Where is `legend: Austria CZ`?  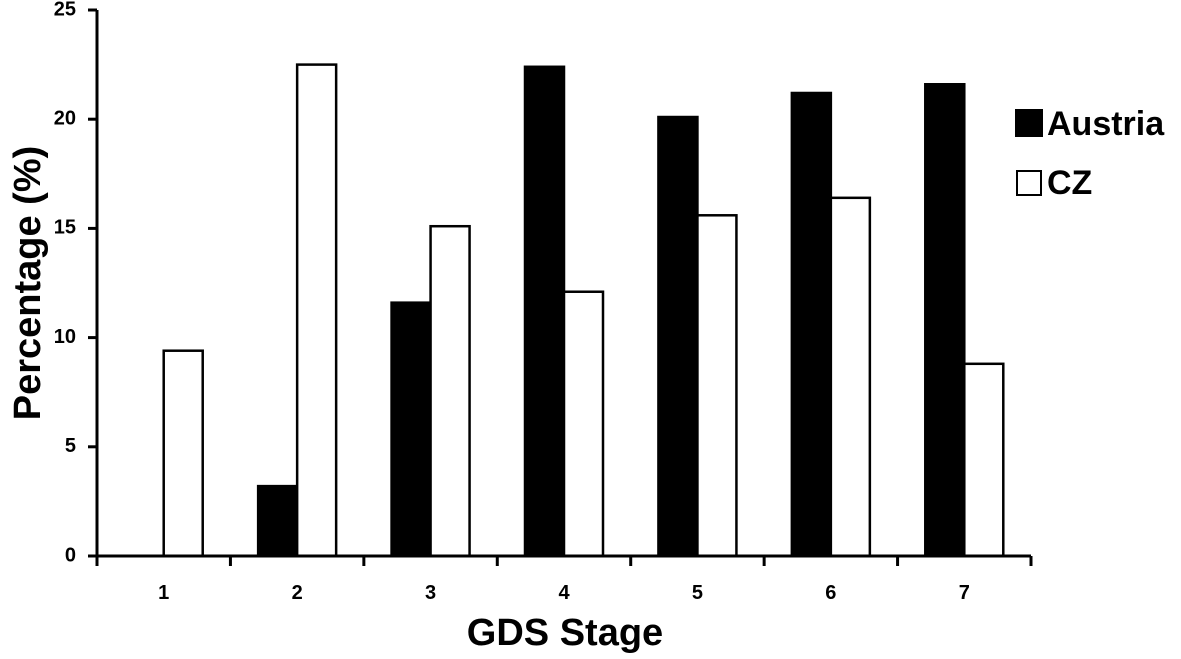
legend: Austria CZ is located at coordinates (1090, 153).